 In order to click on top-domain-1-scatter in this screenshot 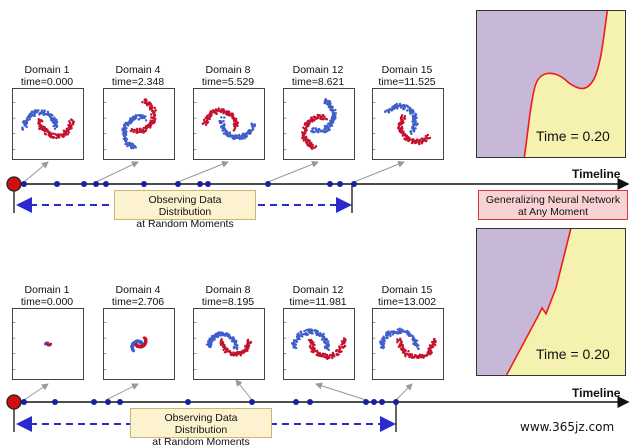, I will do `click(48, 124)`.